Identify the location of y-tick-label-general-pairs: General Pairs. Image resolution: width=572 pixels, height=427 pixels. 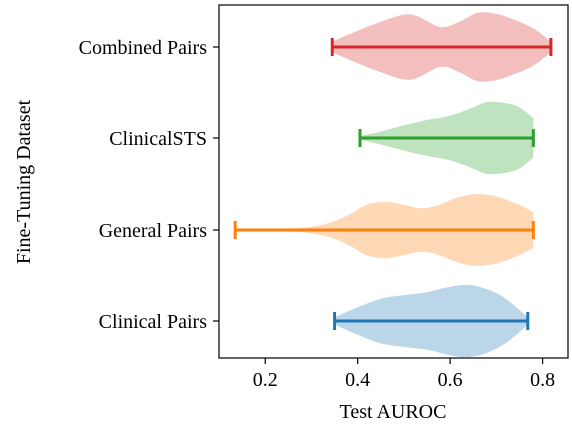
(153, 231).